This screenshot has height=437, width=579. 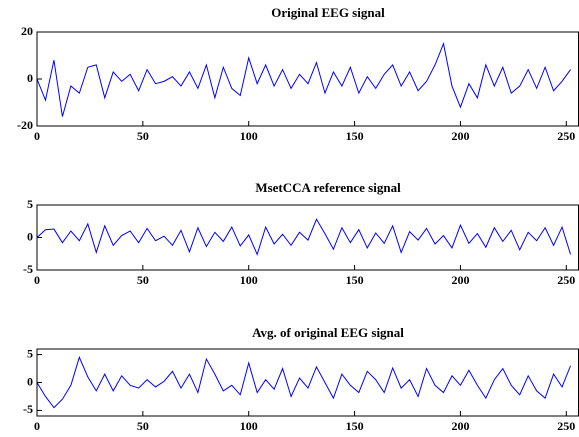 I want to click on axes-box, so click(x=307, y=237).